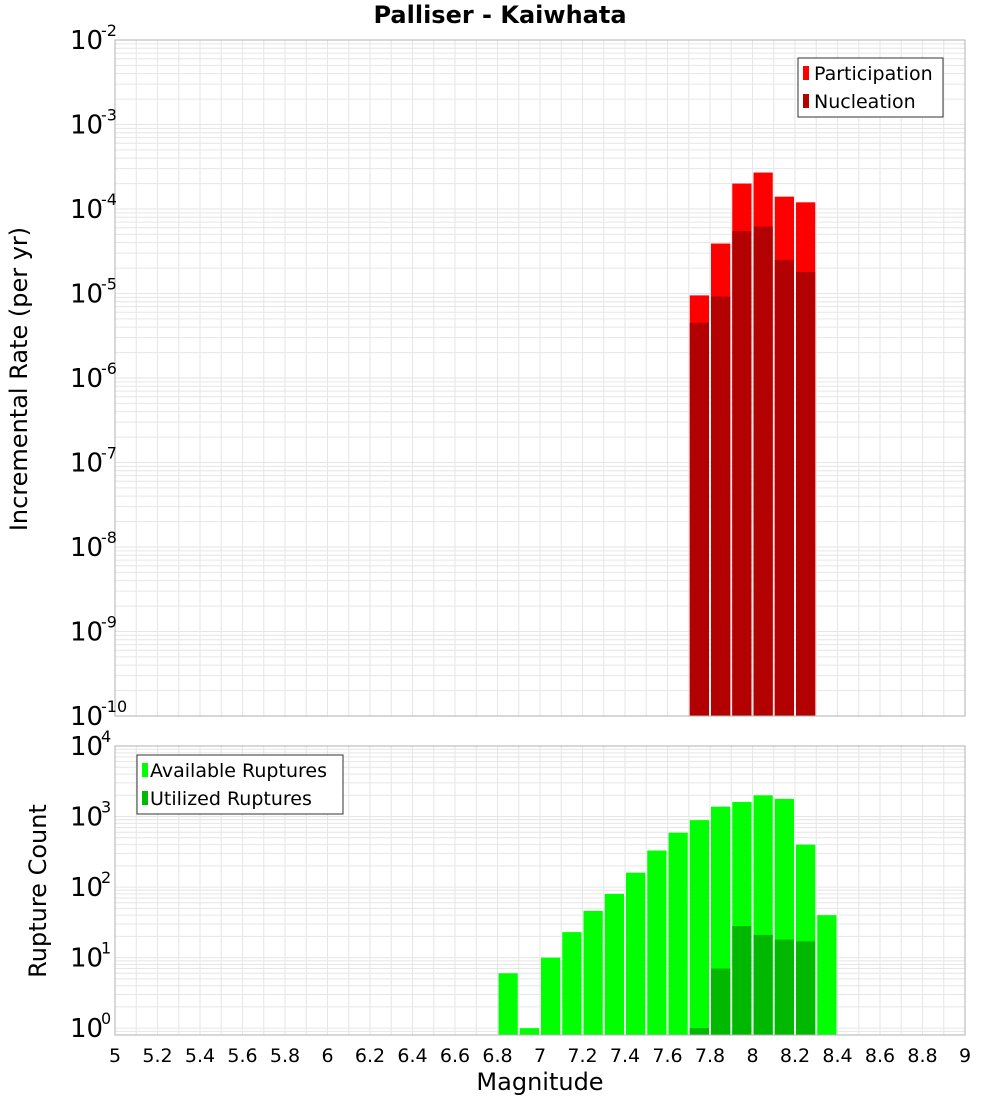 Image resolution: width=1000 pixels, height=1100 pixels. What do you see at coordinates (106, 1018) in the screenshot?
I see `y-tick-label-exponent: 0` at bounding box center [106, 1018].